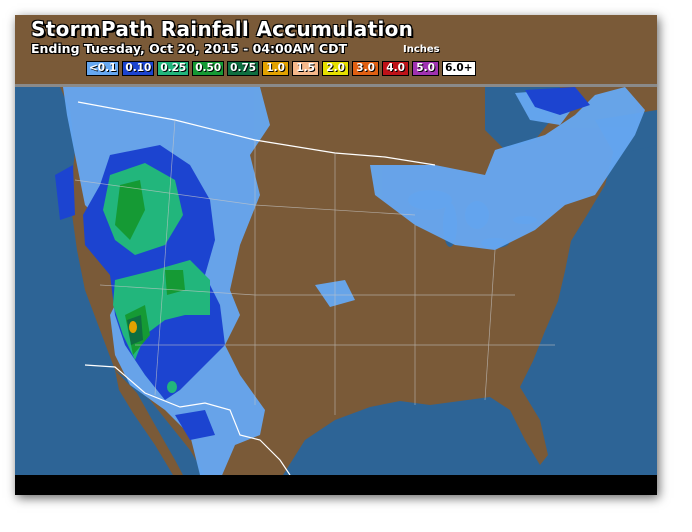  Describe the element at coordinates (336, 85) in the screenshot. I see `header-divider` at that location.